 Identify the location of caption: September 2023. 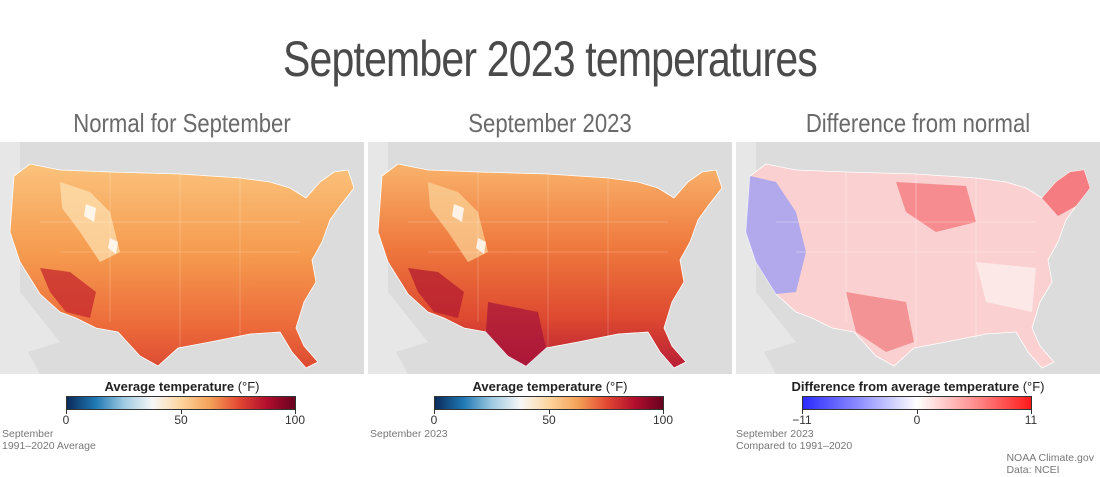
(409, 434).